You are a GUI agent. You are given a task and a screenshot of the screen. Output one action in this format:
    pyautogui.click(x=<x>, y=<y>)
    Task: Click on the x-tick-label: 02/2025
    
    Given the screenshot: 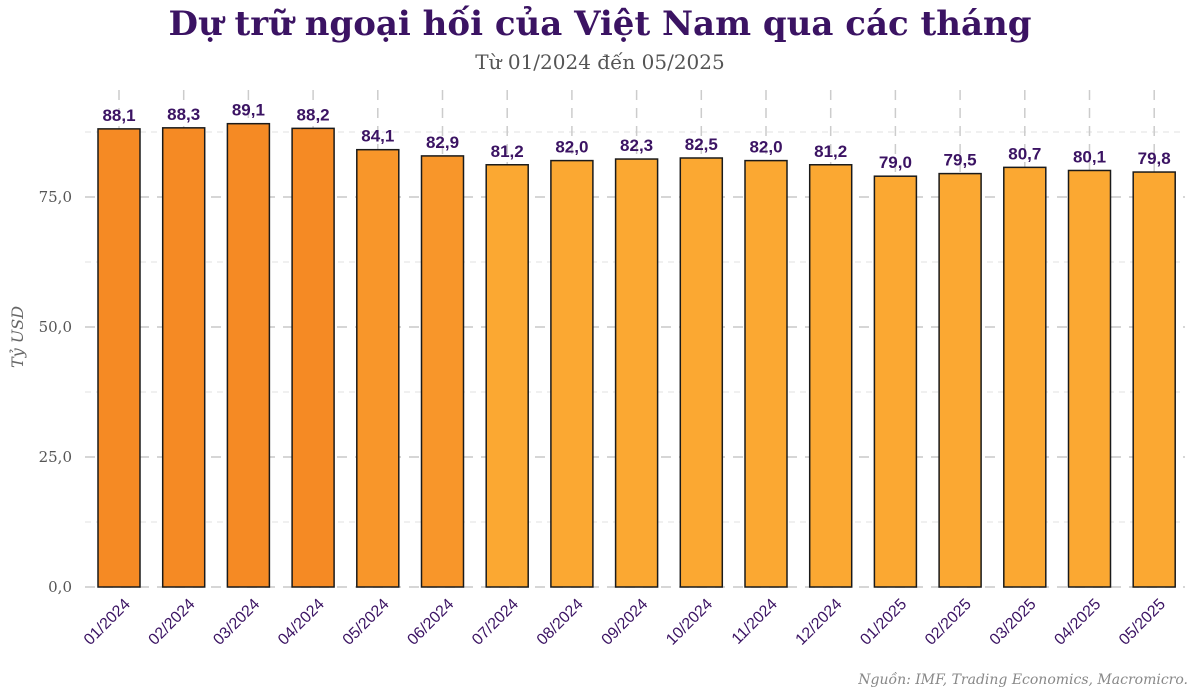 What is the action you would take?
    pyautogui.click(x=948, y=622)
    